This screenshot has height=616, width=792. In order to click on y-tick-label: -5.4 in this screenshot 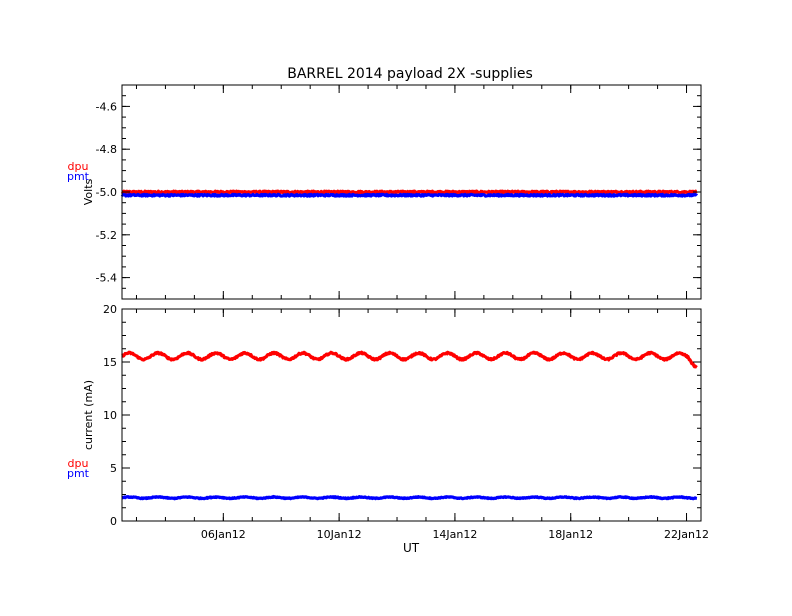, I will do `click(106, 278)`.